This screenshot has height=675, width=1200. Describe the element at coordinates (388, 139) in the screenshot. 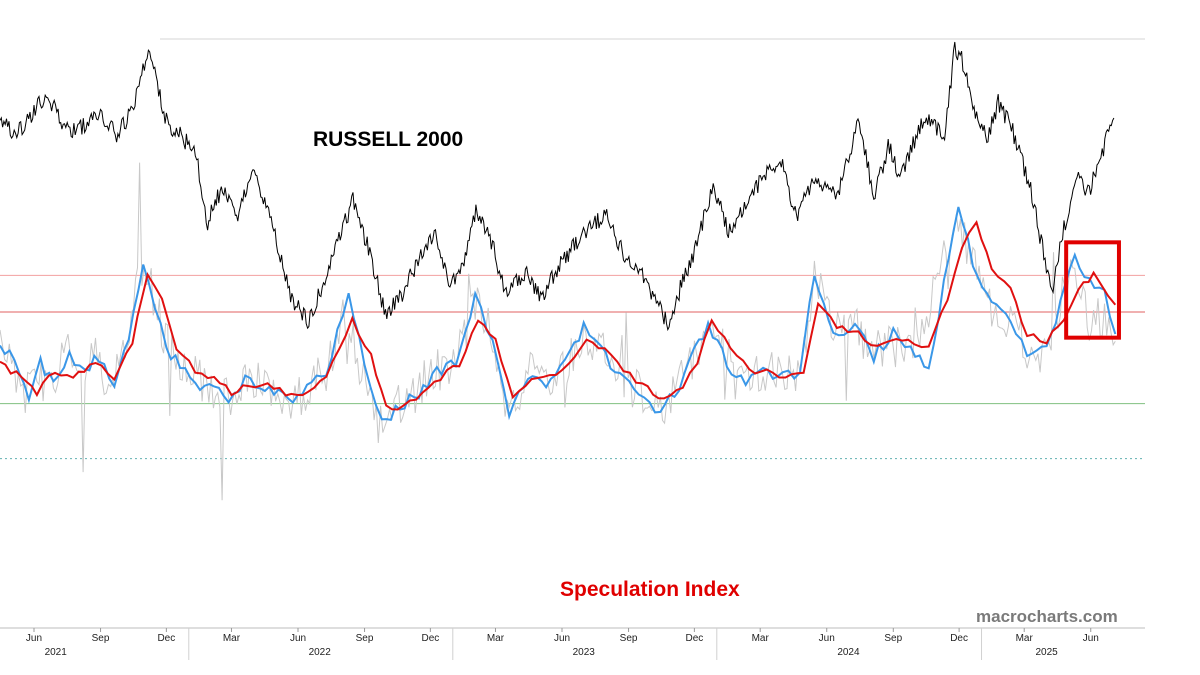

I see `russell-2000-label: RUSSELL 2000` at that location.